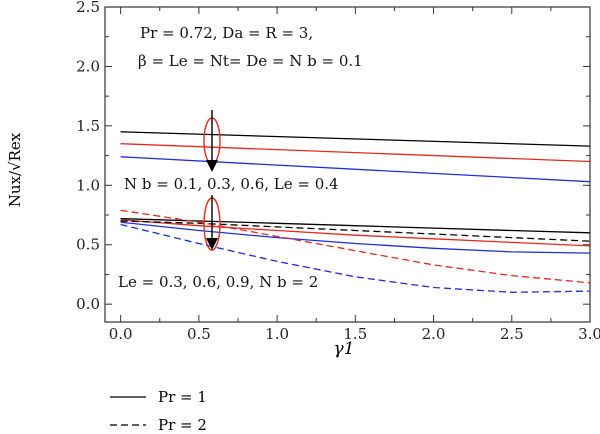 The width and height of the screenshot is (600, 434). I want to click on y-tick-label: 2.0, so click(88, 66).